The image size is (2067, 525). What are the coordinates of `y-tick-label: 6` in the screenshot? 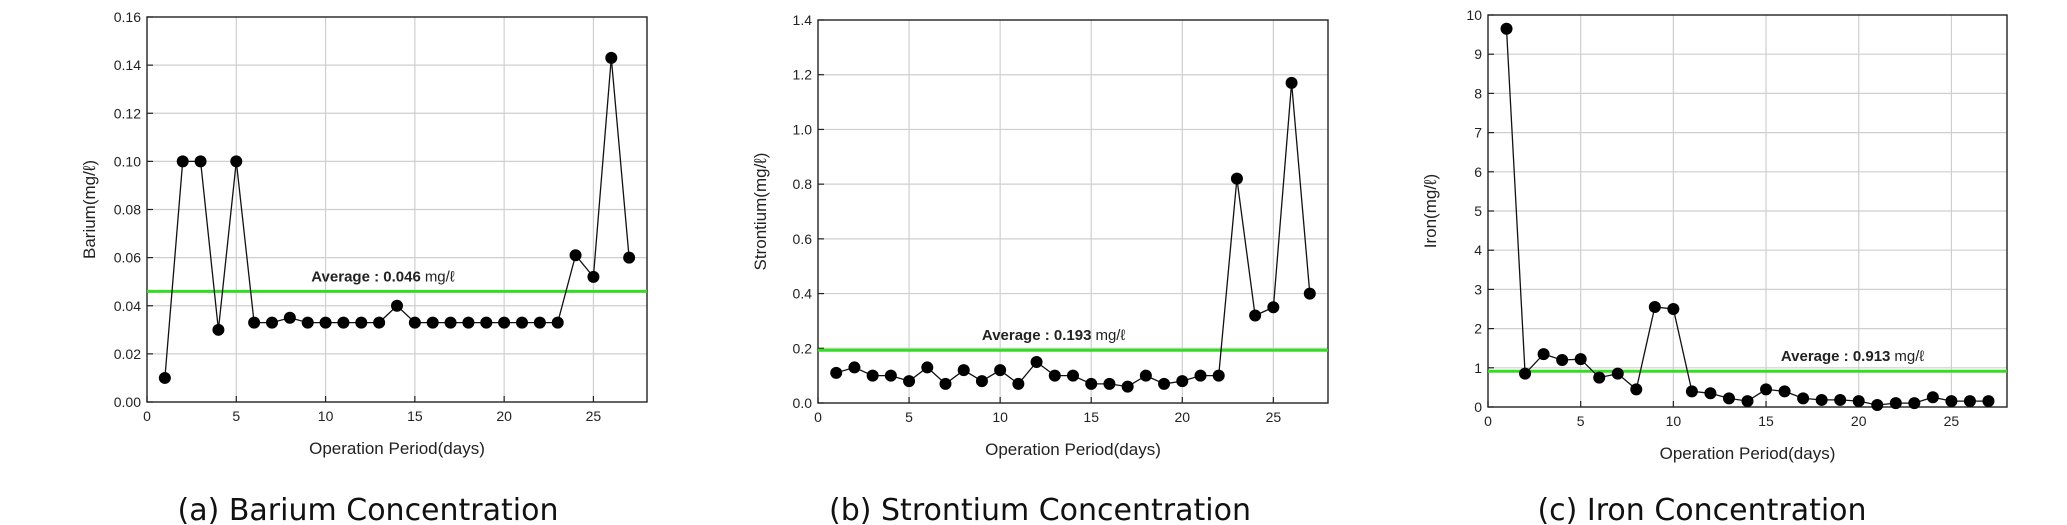 It's located at (1478, 172).